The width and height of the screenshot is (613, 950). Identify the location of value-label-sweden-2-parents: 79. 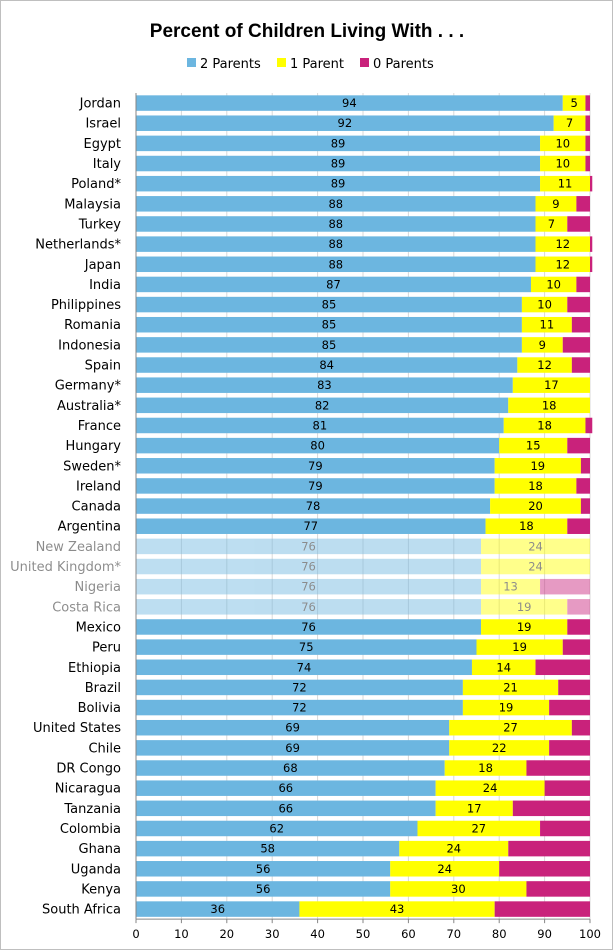
(315, 466).